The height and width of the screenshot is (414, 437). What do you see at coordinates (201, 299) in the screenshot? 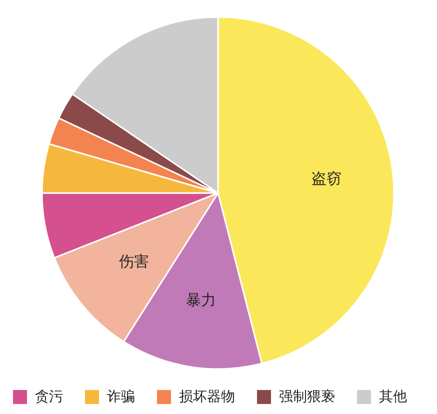
I see `slice-label: 暴力` at bounding box center [201, 299].